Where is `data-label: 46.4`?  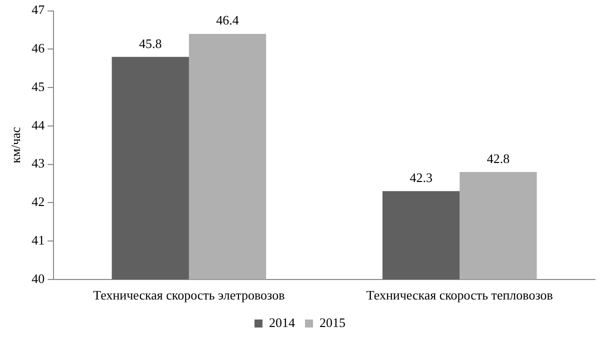 data-label: 46.4 is located at coordinates (228, 20).